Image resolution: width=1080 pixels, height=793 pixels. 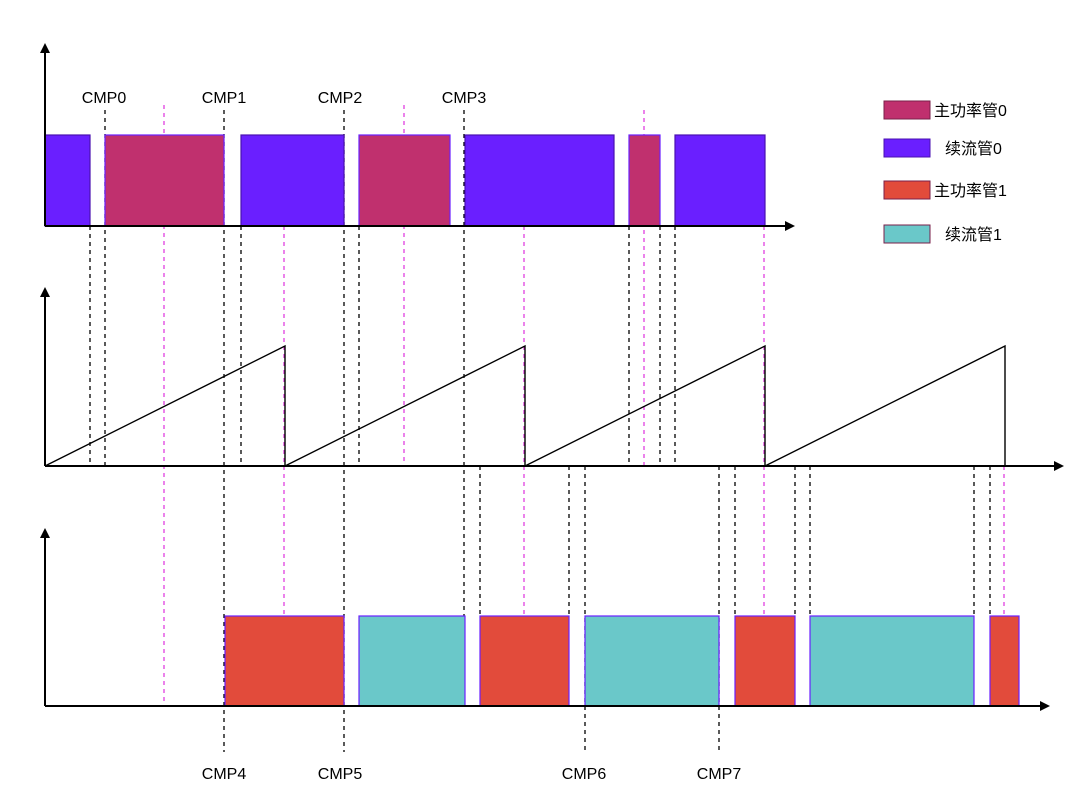 I want to click on legend-swatch-main0, so click(x=907, y=110).